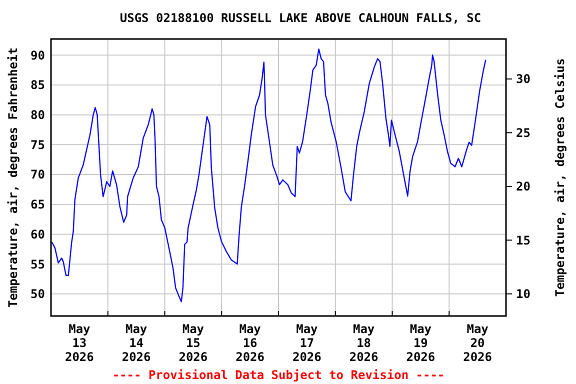 The width and height of the screenshot is (576, 384). I want to click on y2-tick-label: 25, so click(523, 133).